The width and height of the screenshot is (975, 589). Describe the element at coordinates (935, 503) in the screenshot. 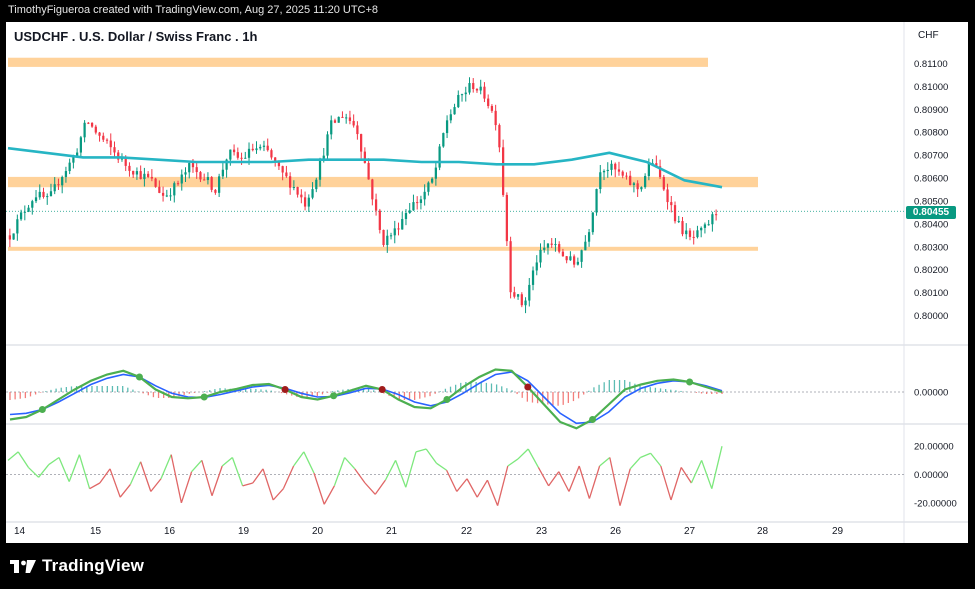

I see `osc2-axis-label: -20.00000` at that location.